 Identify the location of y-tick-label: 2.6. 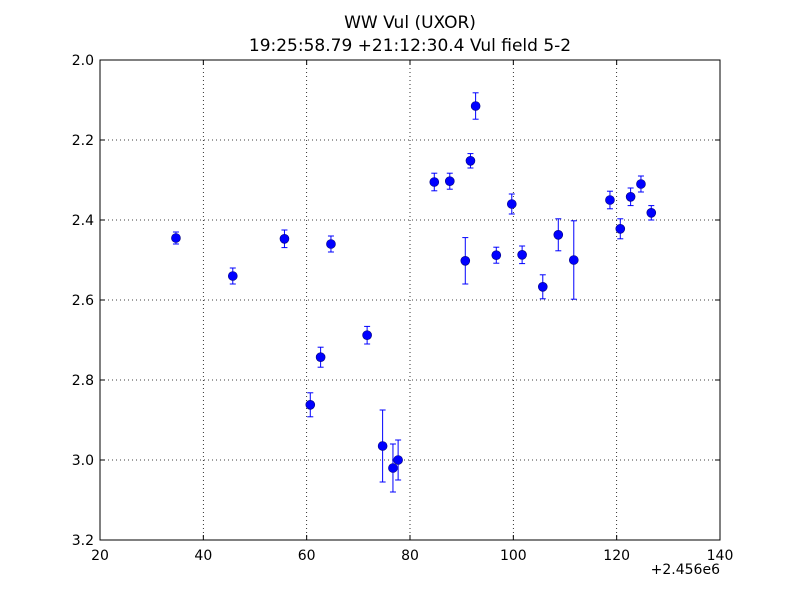
(83, 301).